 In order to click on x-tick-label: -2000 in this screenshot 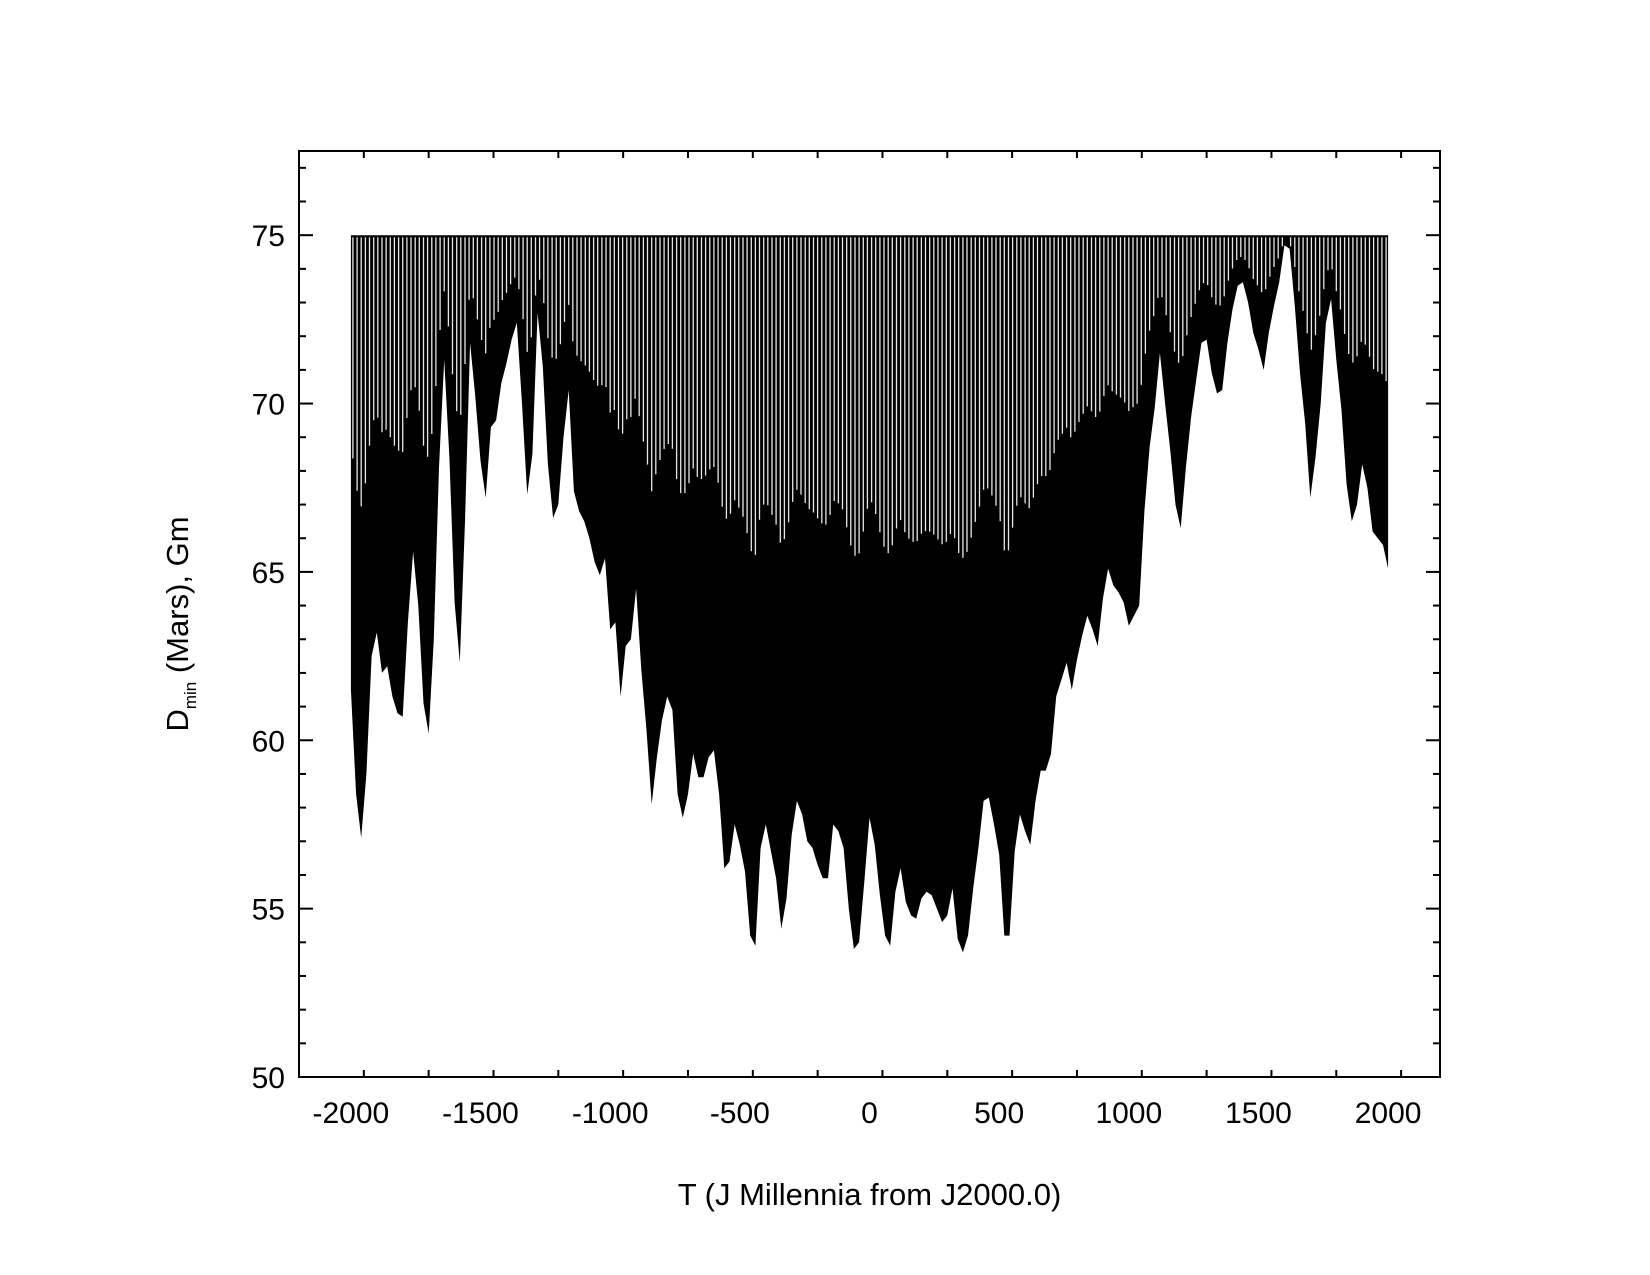, I will do `click(350, 1113)`.